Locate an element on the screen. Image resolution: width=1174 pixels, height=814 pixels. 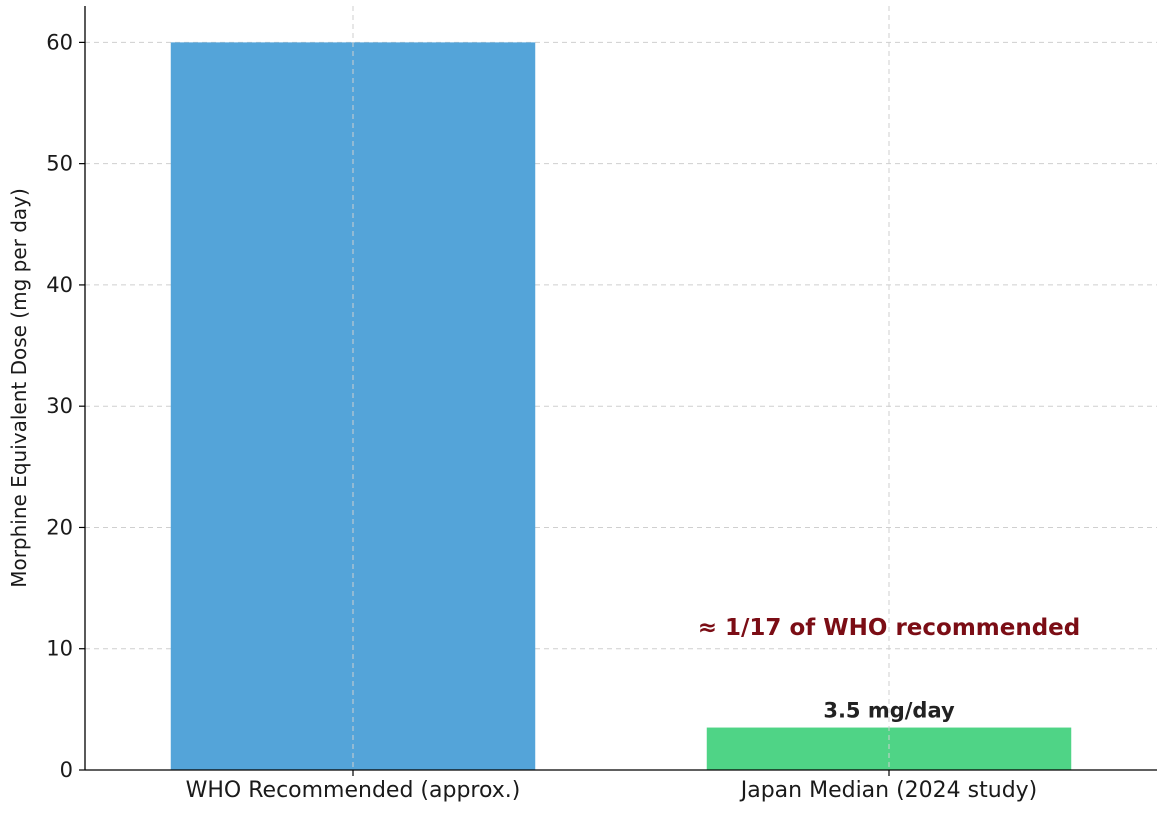
bar-data-label: 3.5 mg/day is located at coordinates (889, 711).